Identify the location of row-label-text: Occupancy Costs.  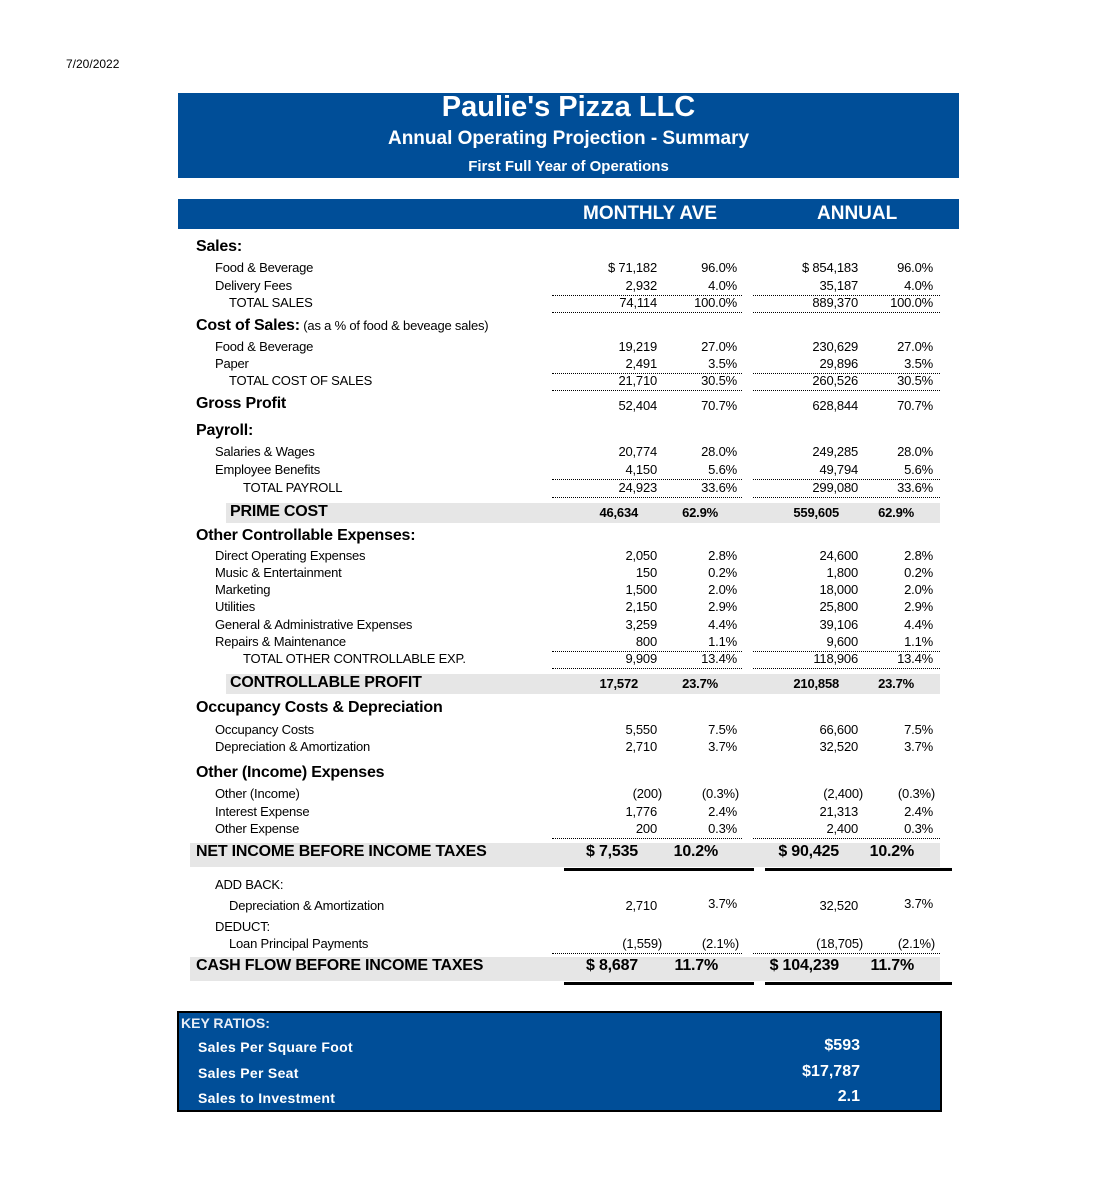
(264, 729).